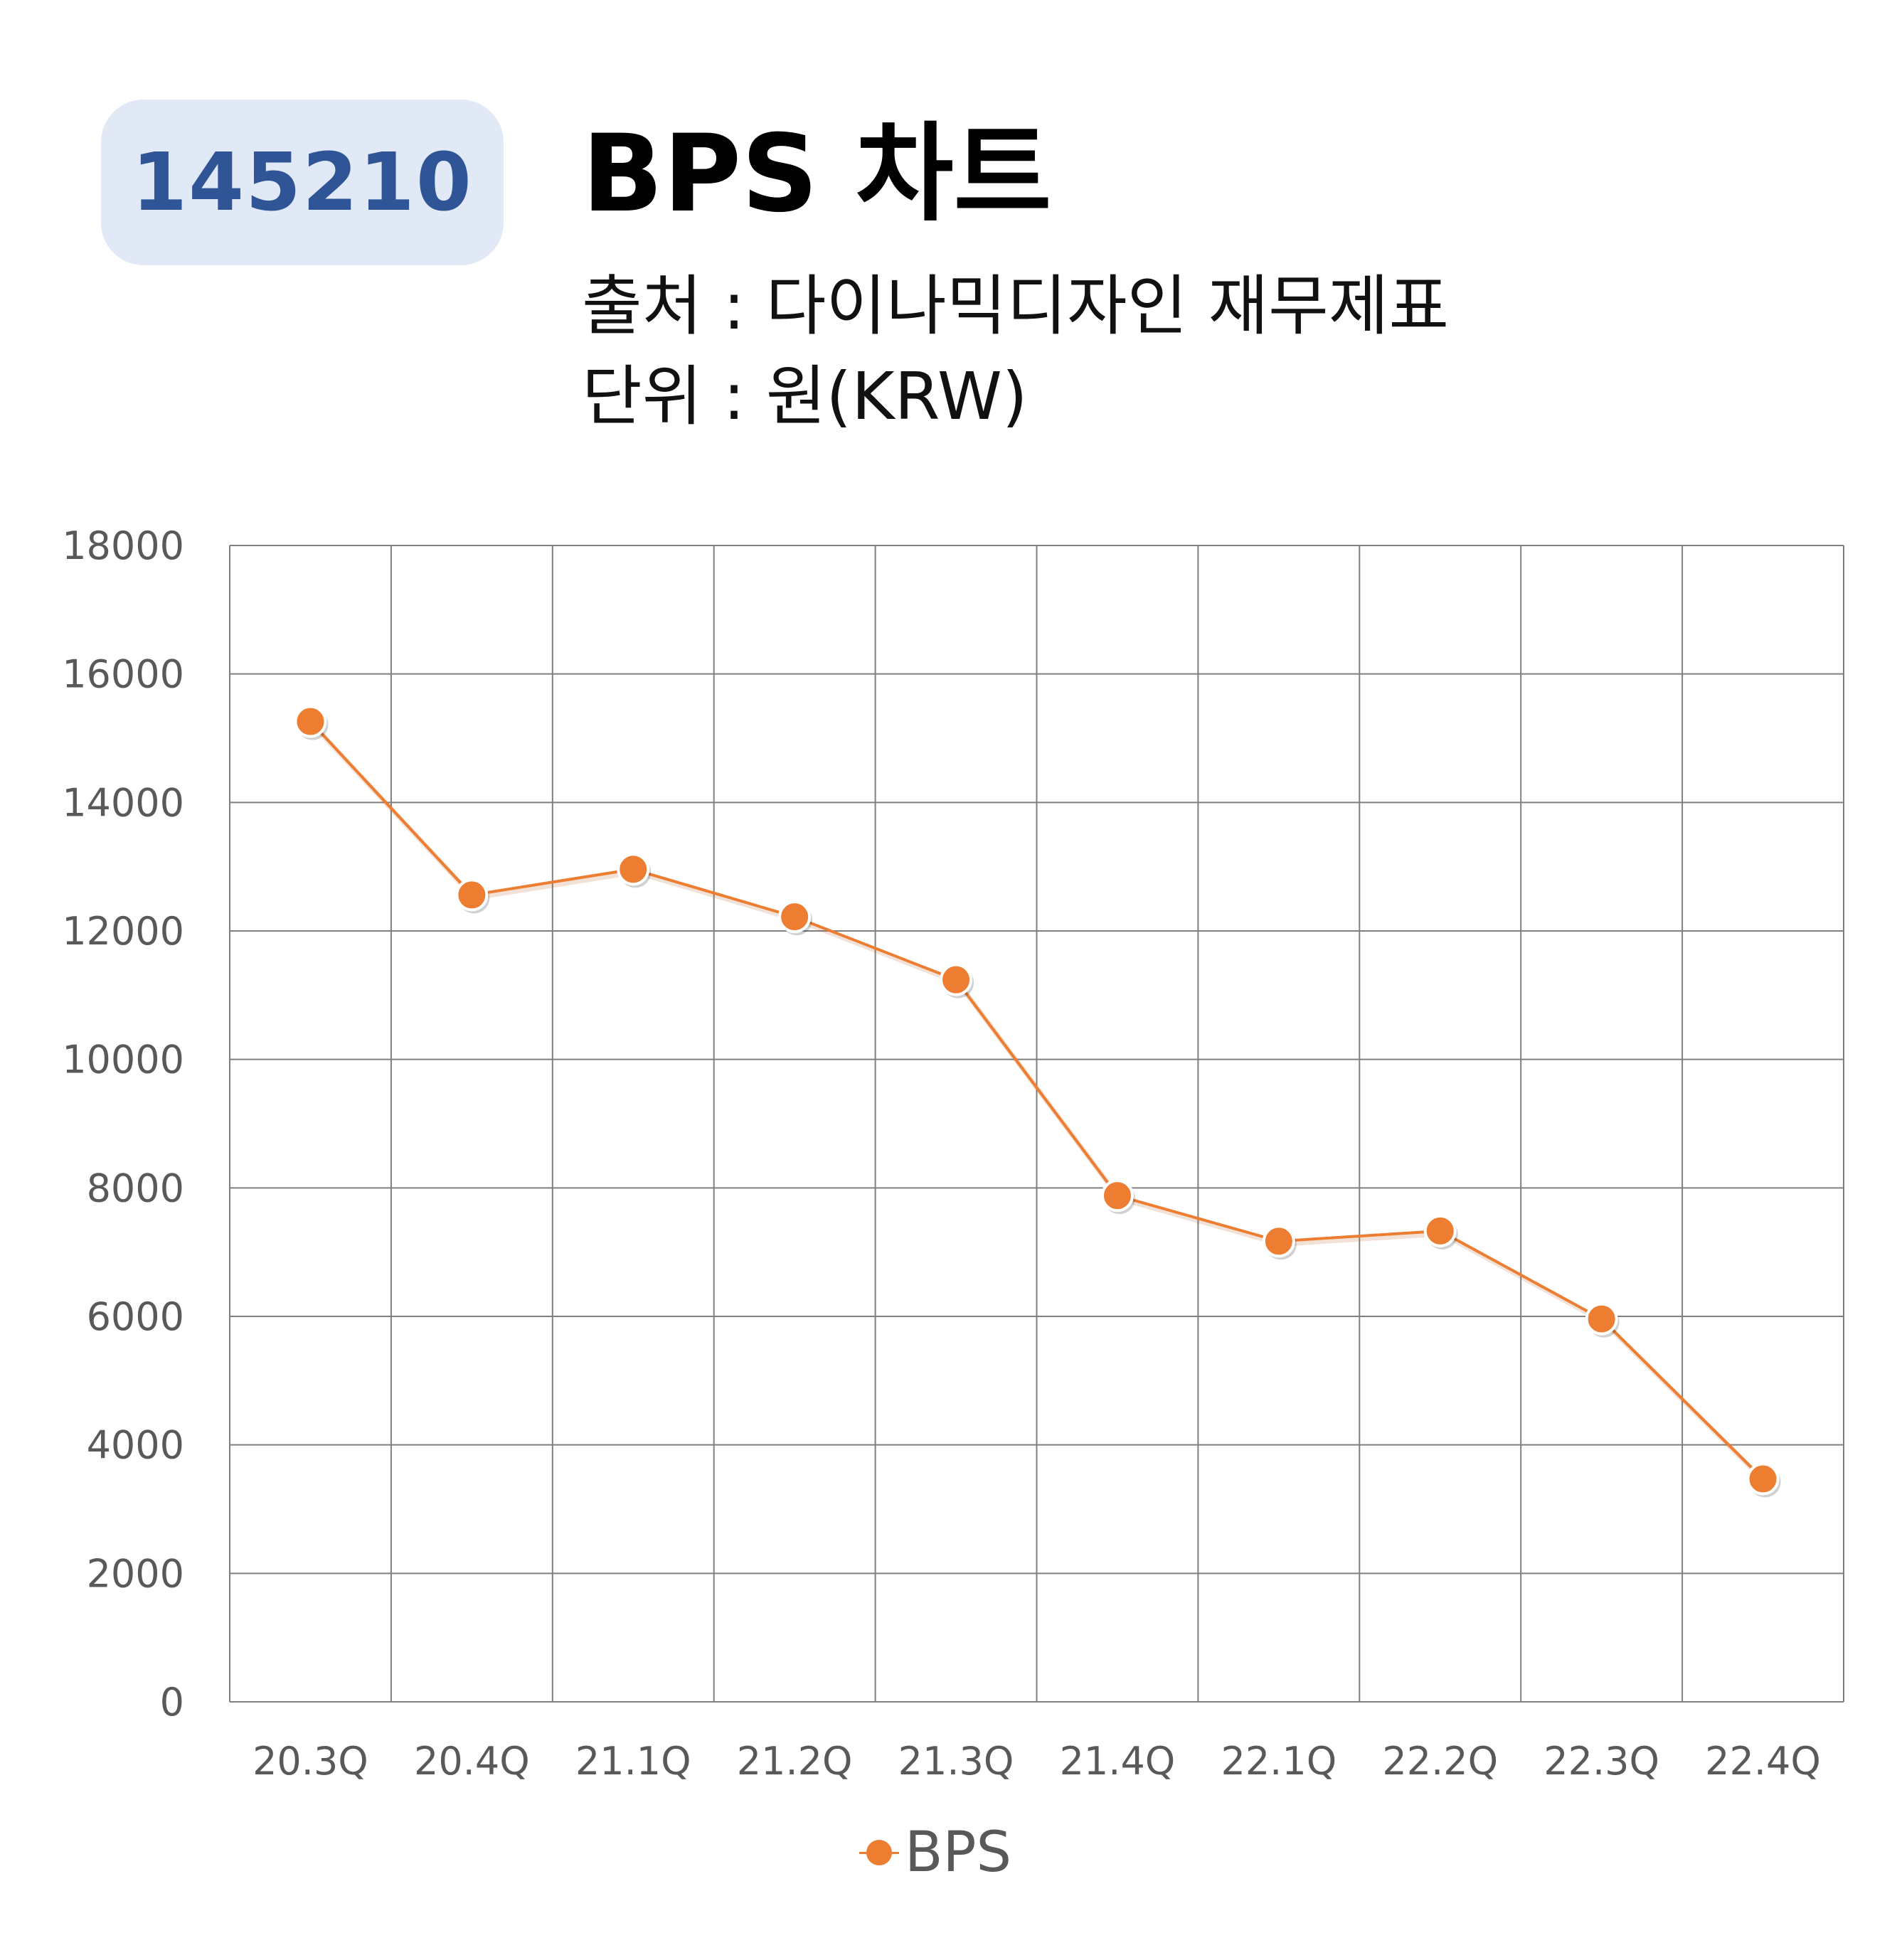 The height and width of the screenshot is (1960, 1897). I want to click on x-tick-label: 21.4Q, so click(1118, 1761).